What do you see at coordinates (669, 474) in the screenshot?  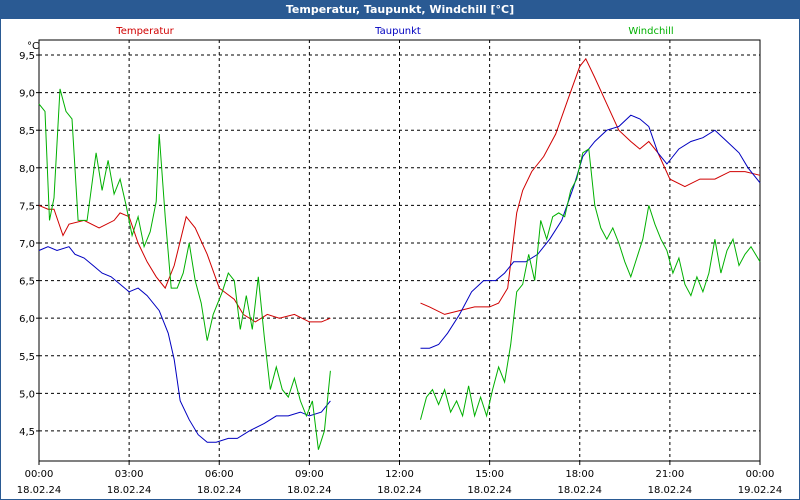 I see `x-tick-time: 21:00` at bounding box center [669, 474].